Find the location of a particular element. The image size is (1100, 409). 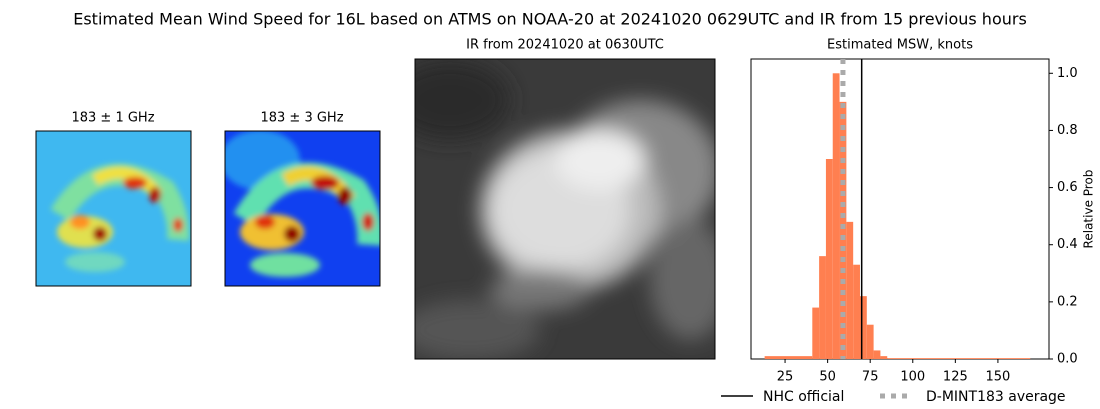

y-tick-label: 0.4 is located at coordinates (1067, 244).